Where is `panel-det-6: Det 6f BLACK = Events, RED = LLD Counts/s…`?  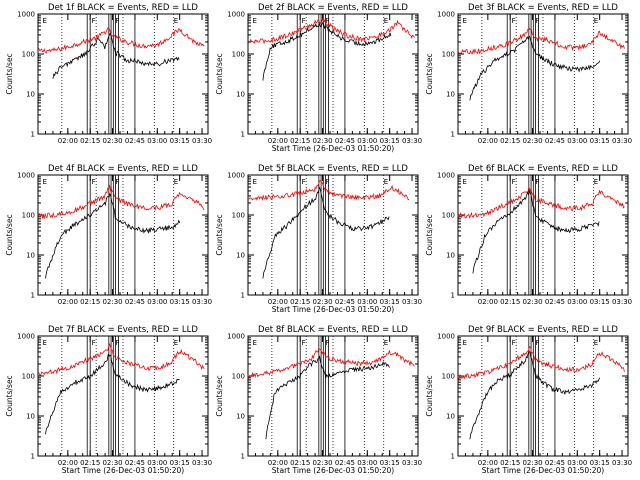 panel-det-6: Det 6f BLACK = Events, RED = LLD Counts/s… is located at coordinates (528, 235).